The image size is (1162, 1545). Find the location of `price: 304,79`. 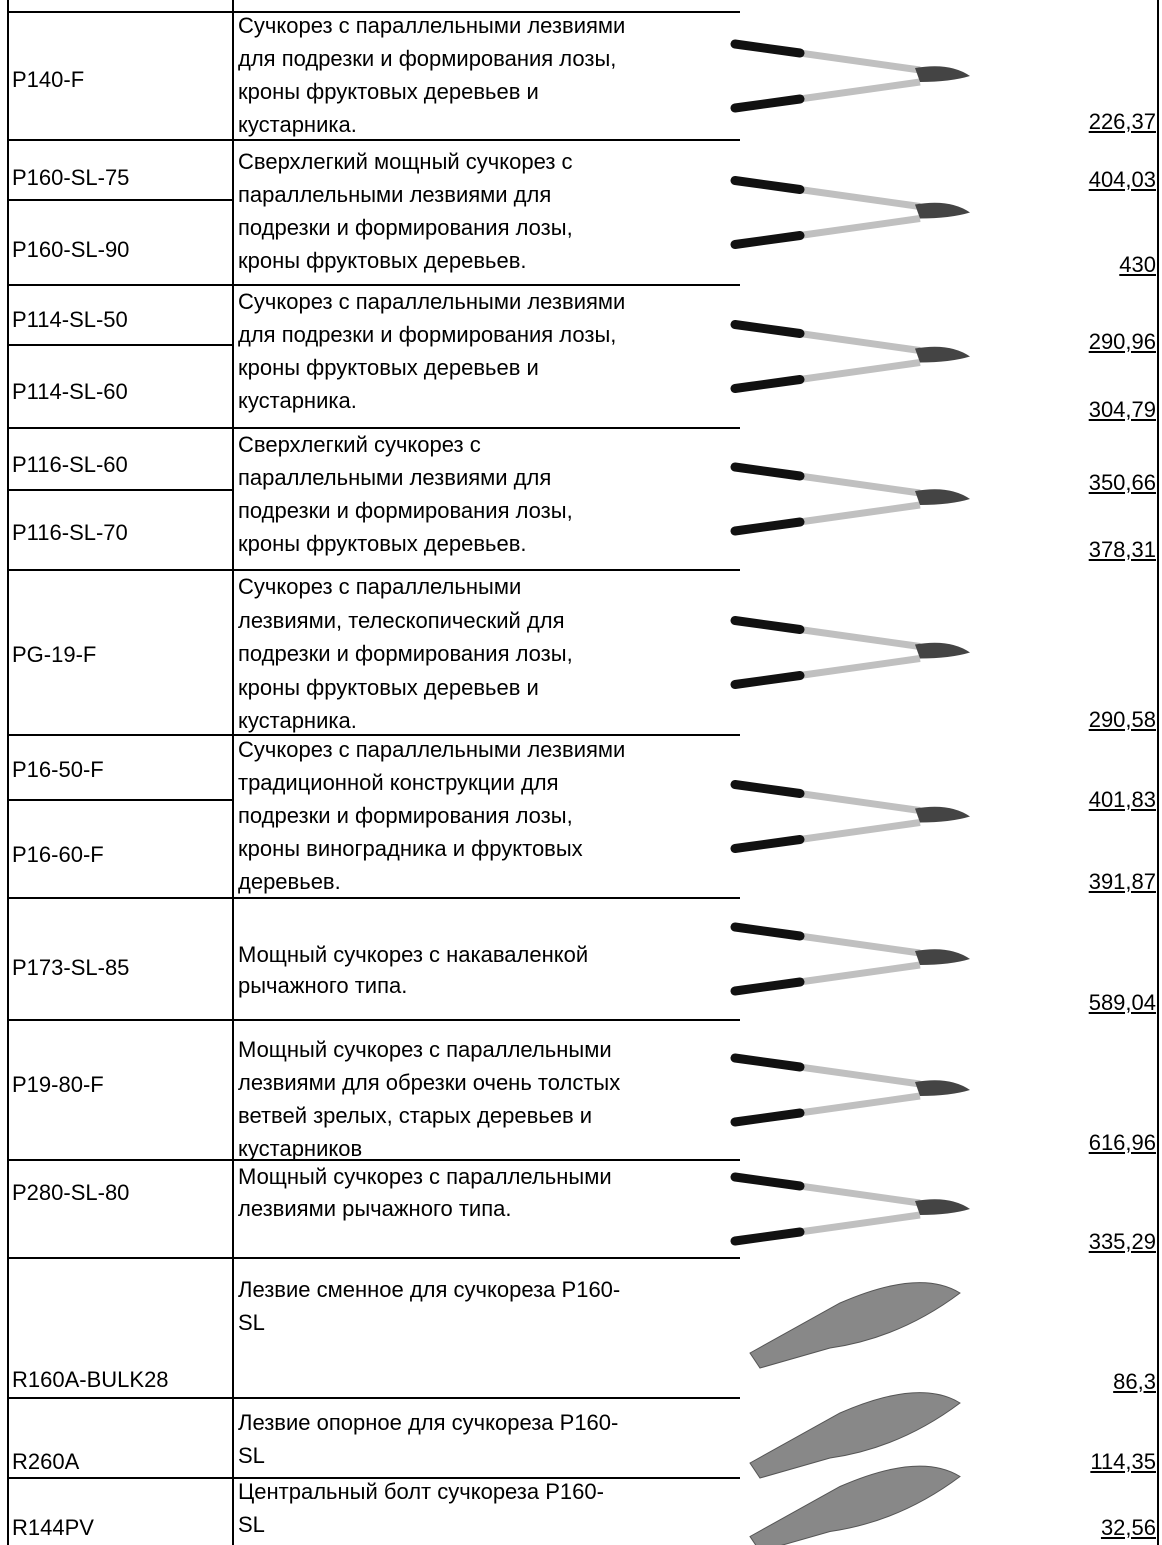

price: 304,79 is located at coordinates (1122, 409).